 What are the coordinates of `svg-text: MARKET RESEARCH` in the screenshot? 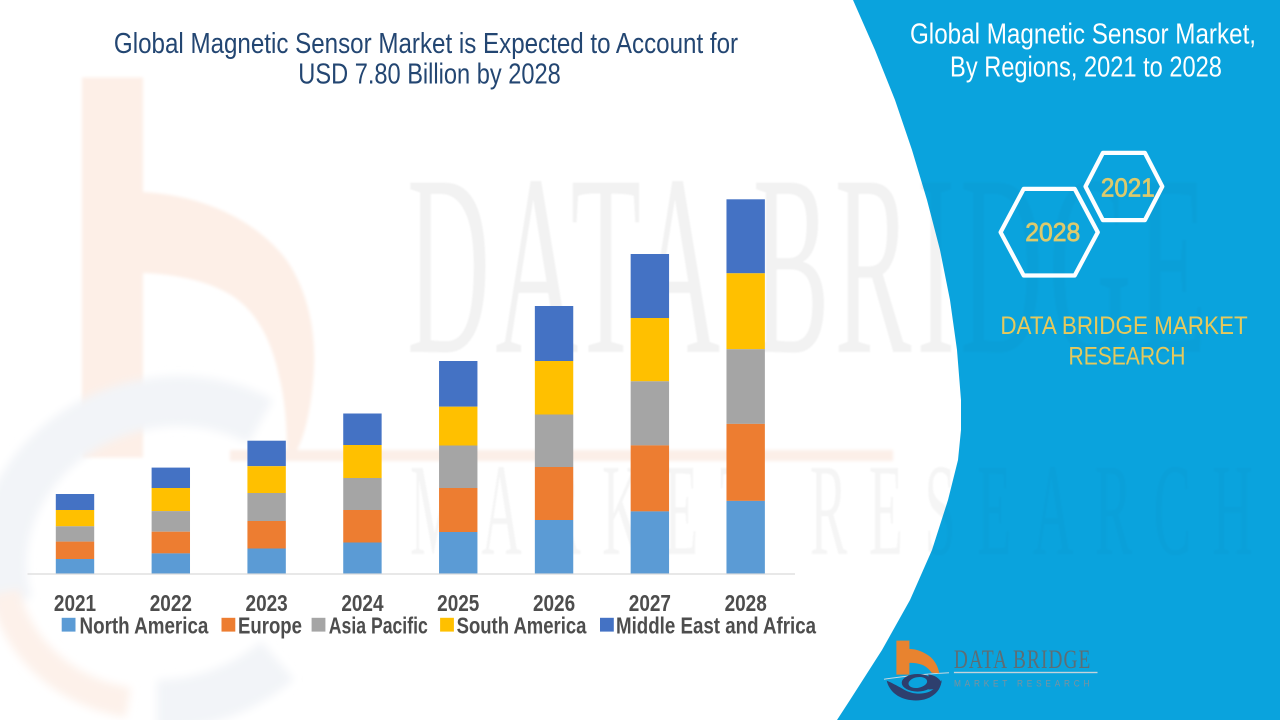 It's located at (1023, 683).